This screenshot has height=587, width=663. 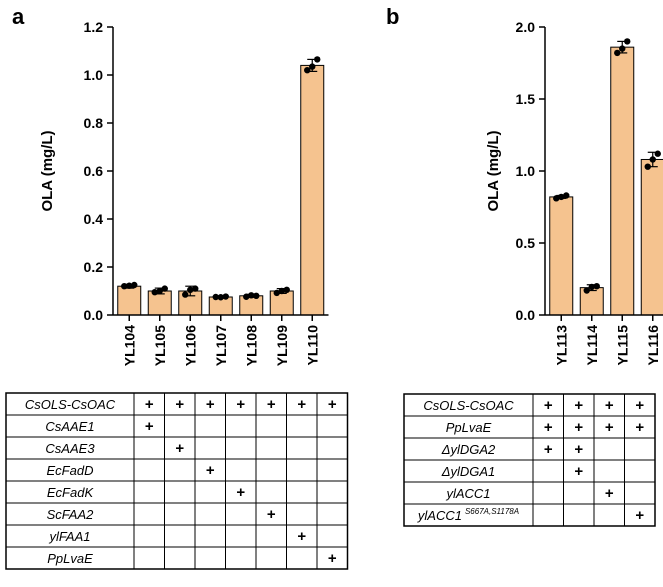 What do you see at coordinates (526, 243) in the screenshot?
I see `y-tick-label: 0.5` at bounding box center [526, 243].